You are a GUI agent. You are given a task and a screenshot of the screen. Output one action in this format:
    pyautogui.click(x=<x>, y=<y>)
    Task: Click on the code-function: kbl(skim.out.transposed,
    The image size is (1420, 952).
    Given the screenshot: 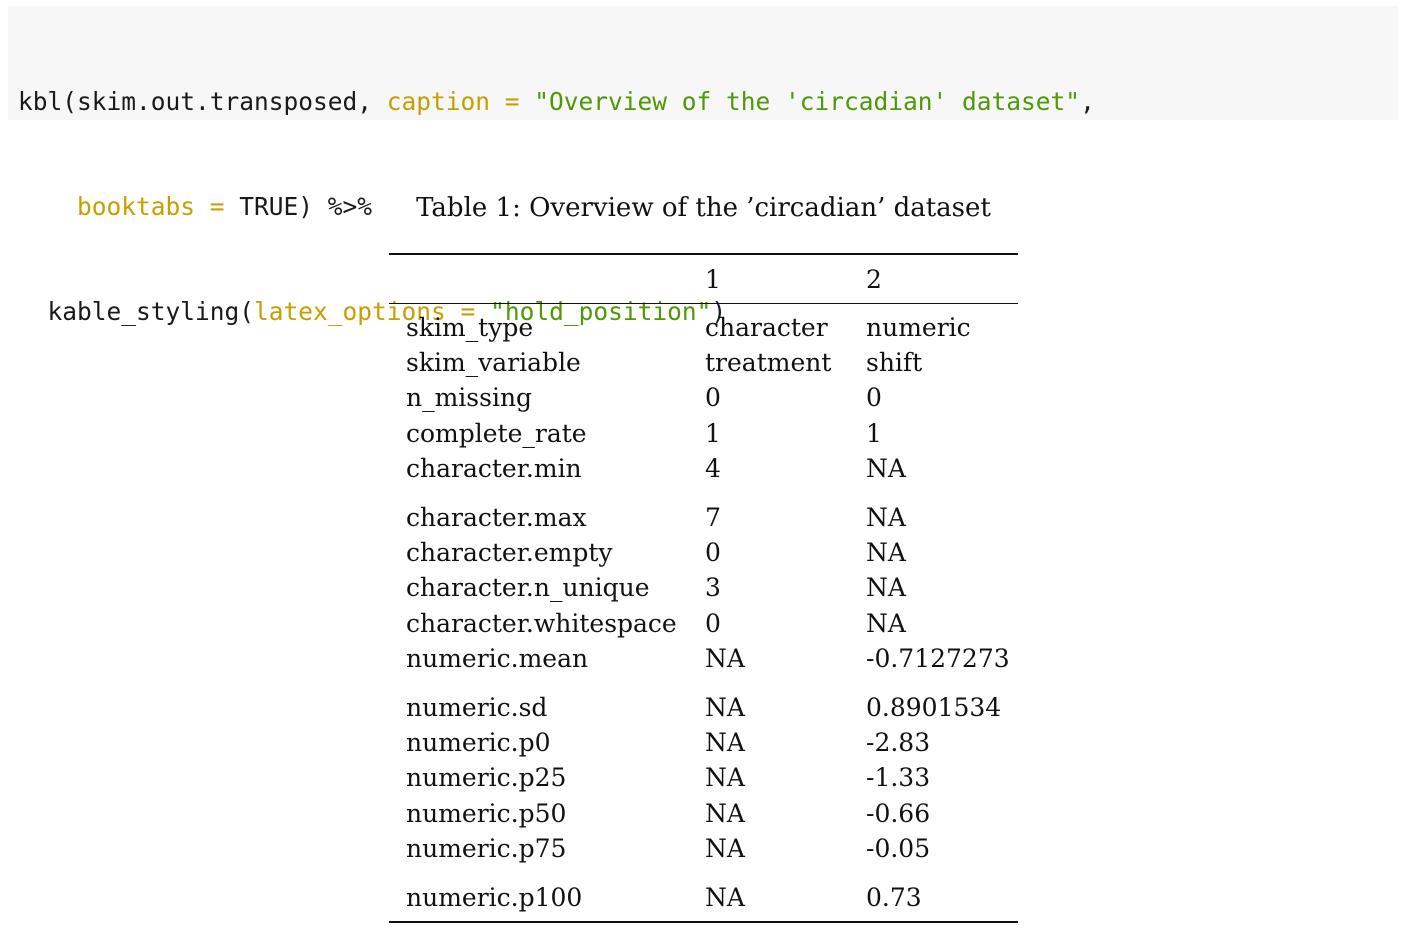 What is the action you would take?
    pyautogui.click(x=202, y=101)
    